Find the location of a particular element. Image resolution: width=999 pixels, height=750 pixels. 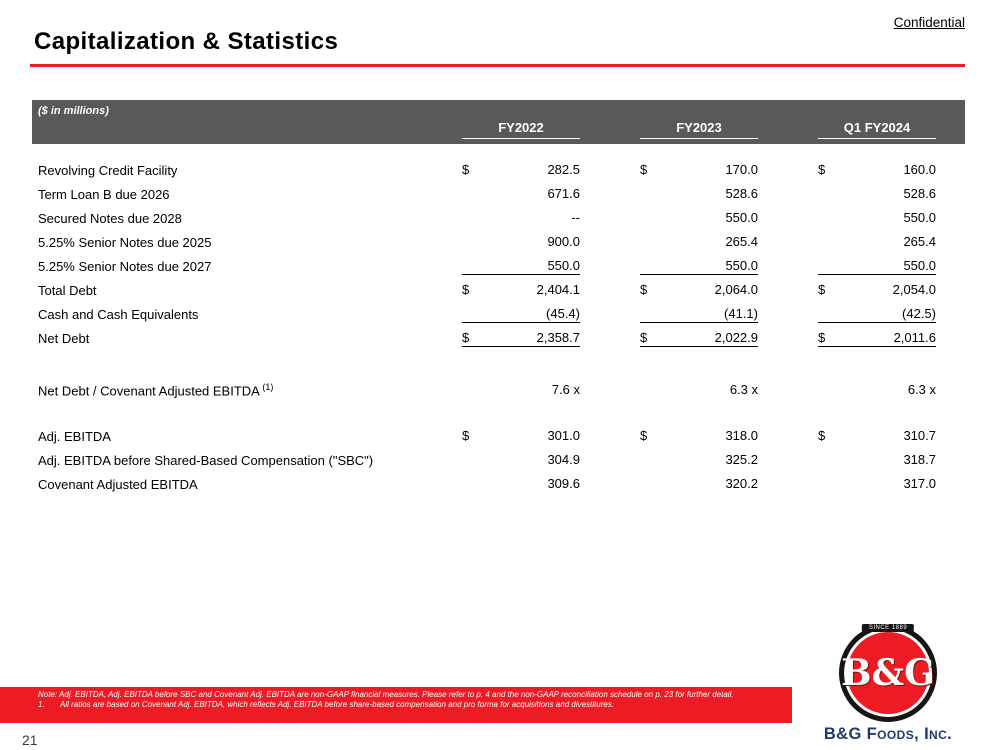

table-row: Total Debt $2,404.1 $2,064.0 $2,054.0 is located at coordinates (498, 290).